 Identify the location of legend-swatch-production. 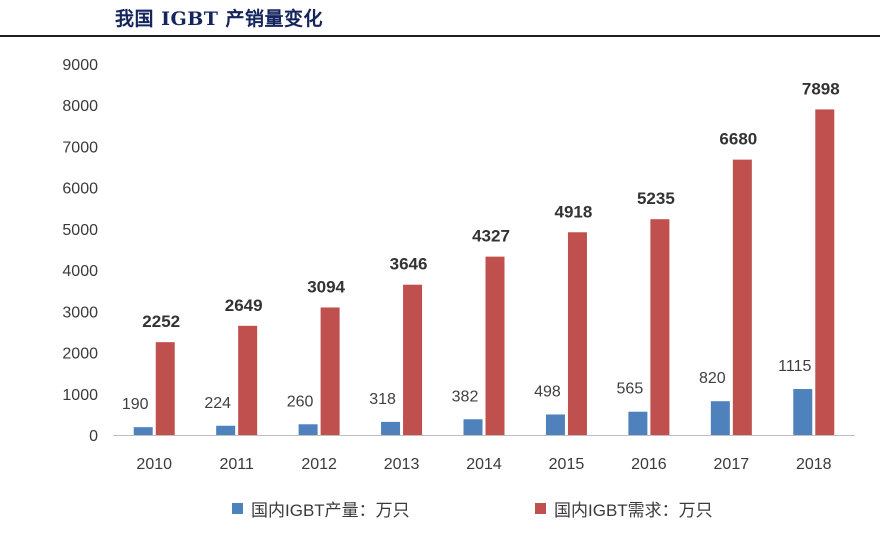
(237, 508).